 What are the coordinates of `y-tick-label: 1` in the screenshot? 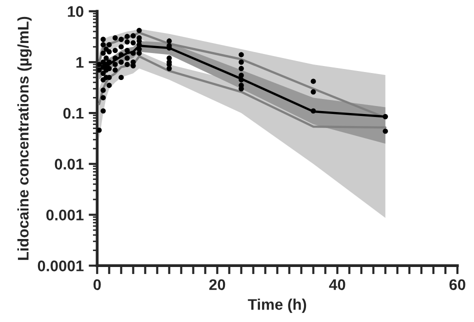 It's located at (80, 62).